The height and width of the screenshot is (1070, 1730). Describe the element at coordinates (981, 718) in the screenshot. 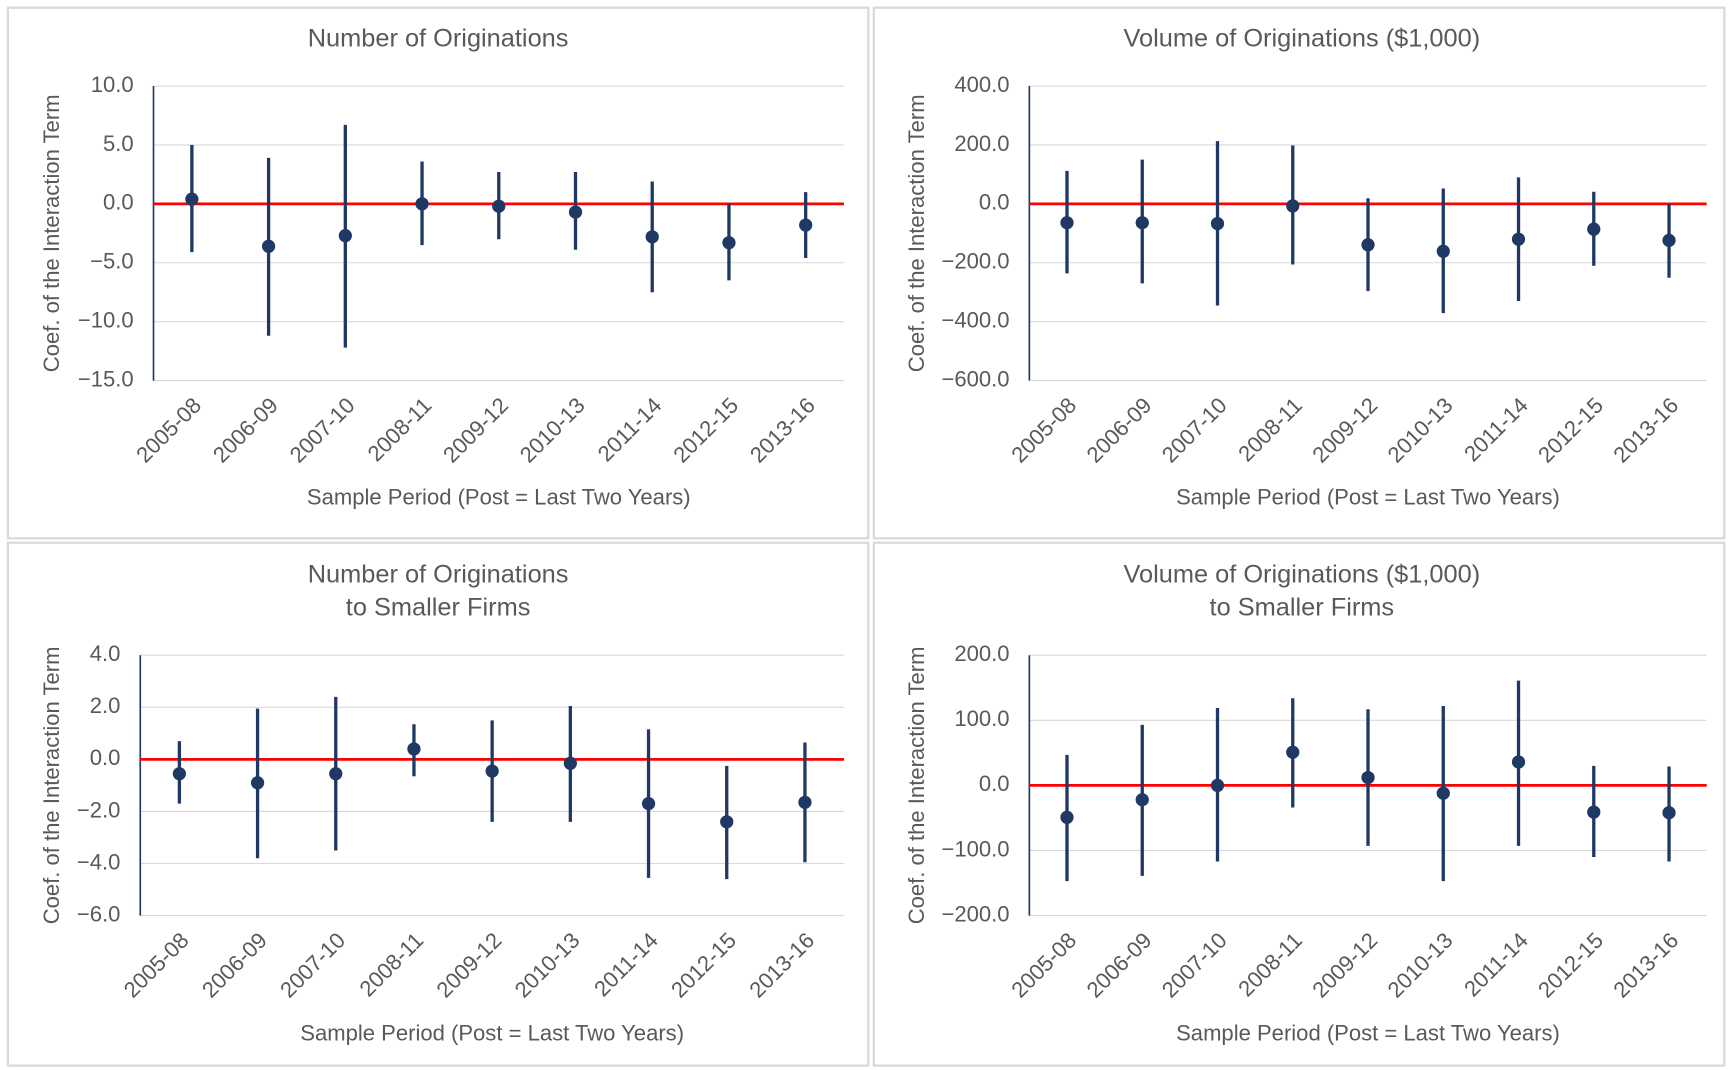

I see `y-tick-label: 100.0` at that location.